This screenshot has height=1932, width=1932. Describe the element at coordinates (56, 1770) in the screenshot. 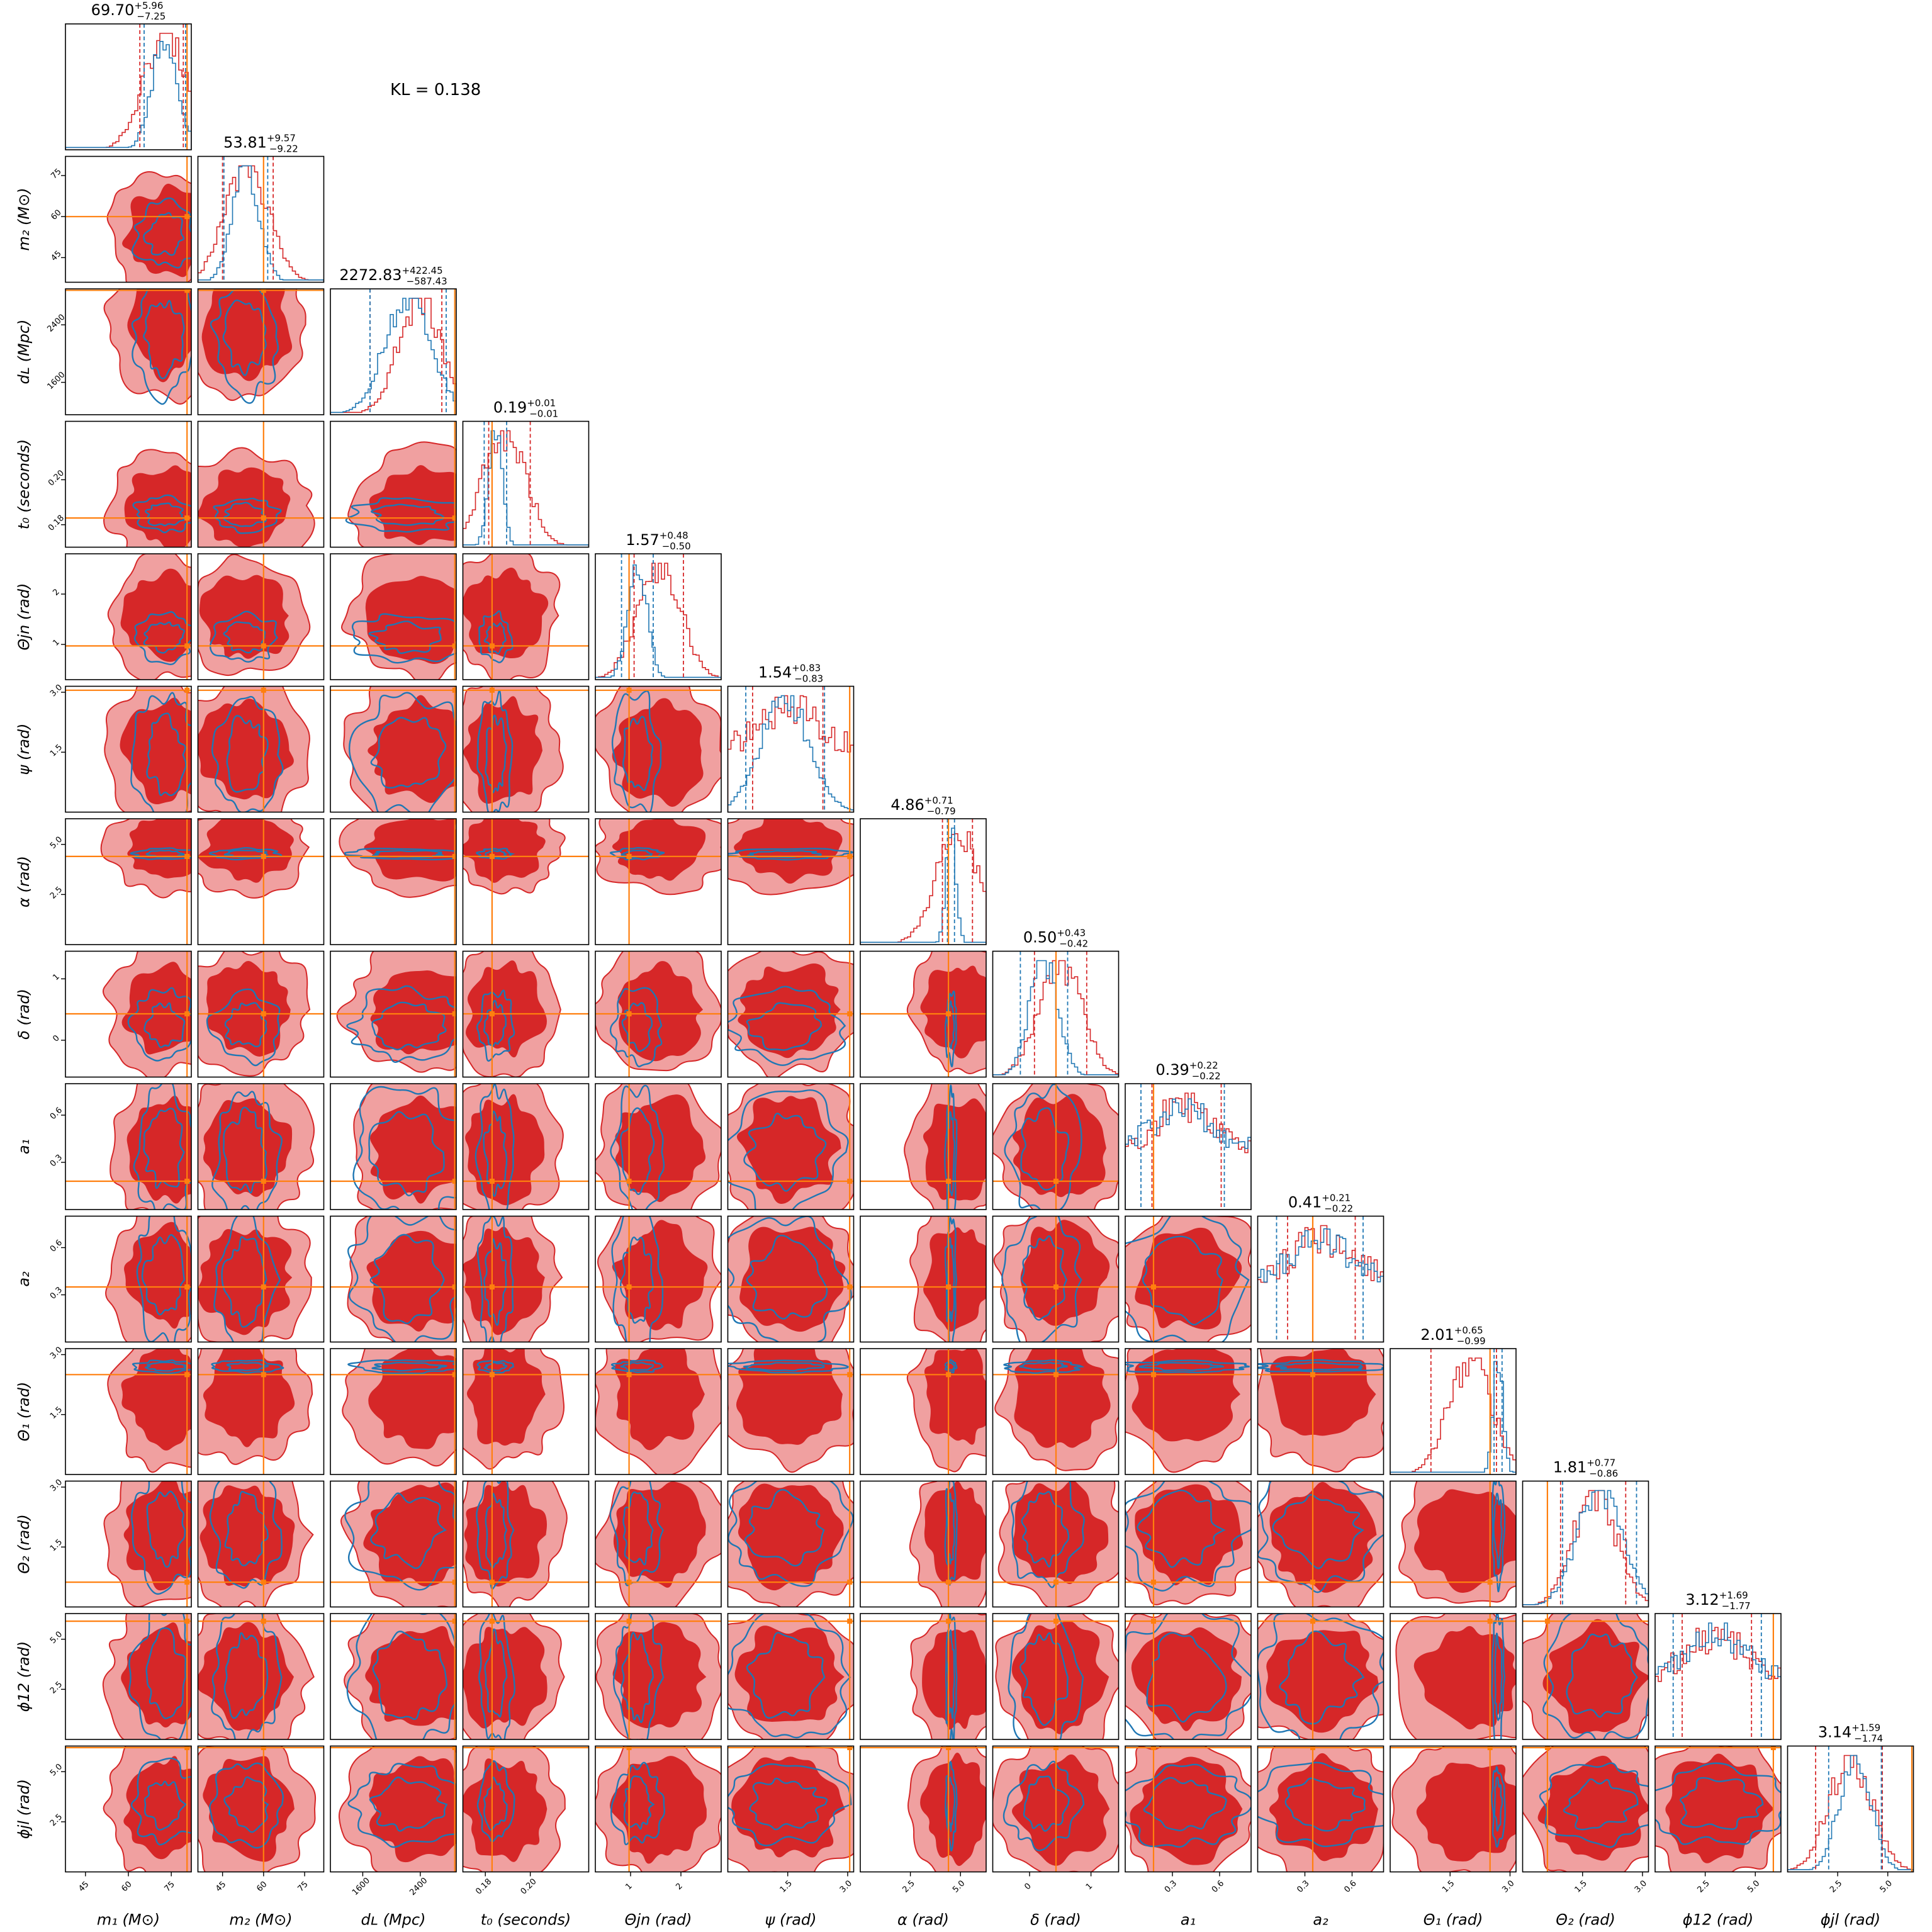

I see `y-tick-label: 5.0` at that location.